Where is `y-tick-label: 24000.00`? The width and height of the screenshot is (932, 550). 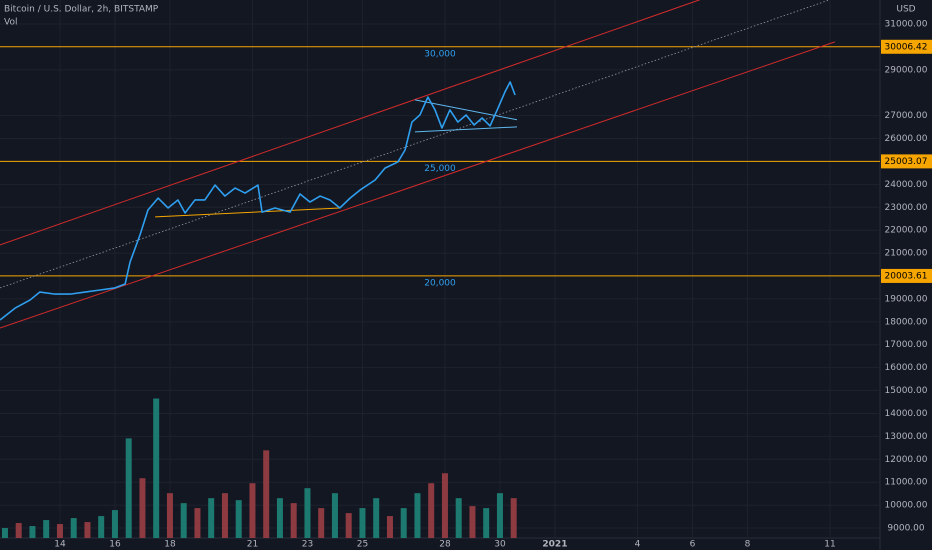
y-tick-label: 24000.00 is located at coordinates (906, 185).